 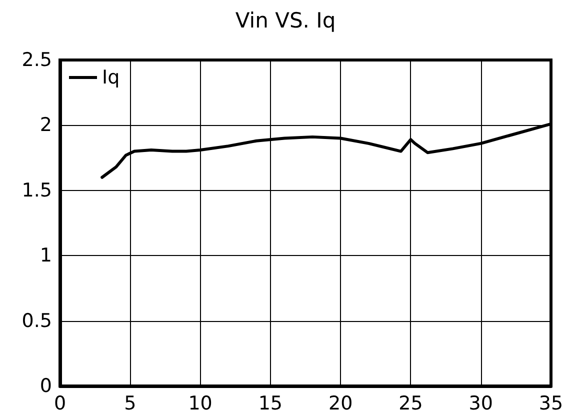 I want to click on x-tick-label: 35, so click(x=551, y=403).